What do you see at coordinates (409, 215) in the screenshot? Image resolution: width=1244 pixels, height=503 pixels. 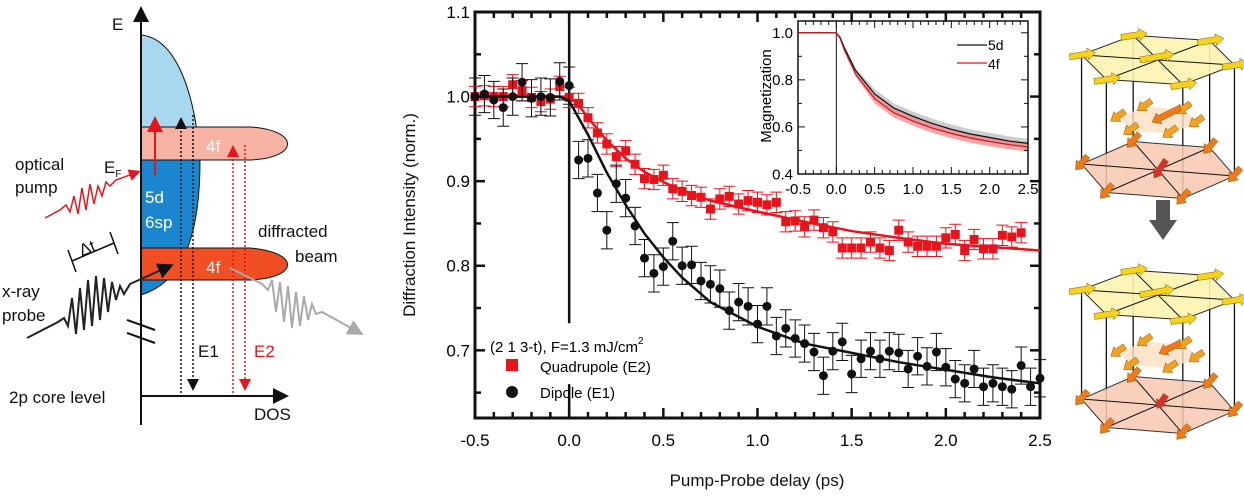 I see `main-y-axis-label: Diffraction Intensity (norm.)` at bounding box center [409, 215].